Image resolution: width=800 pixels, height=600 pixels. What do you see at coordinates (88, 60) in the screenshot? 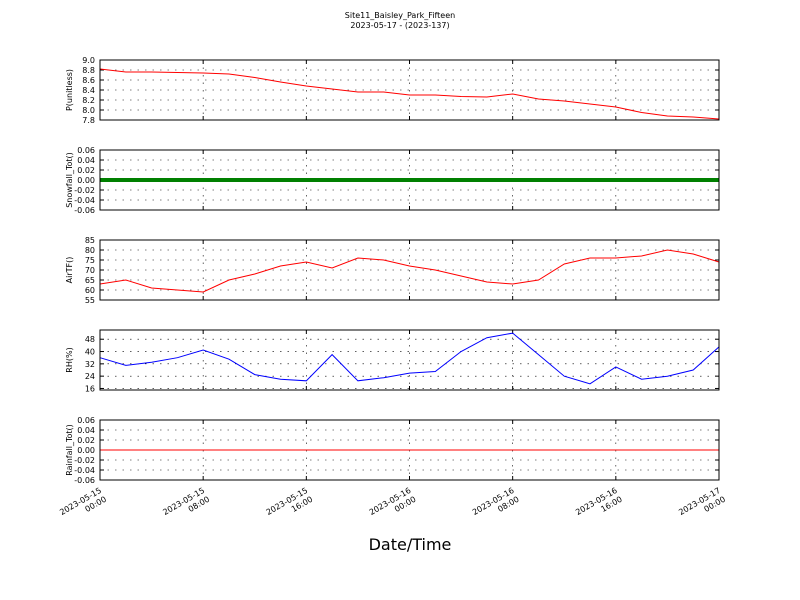
I see `y-tick-label: 9.0` at bounding box center [88, 60].